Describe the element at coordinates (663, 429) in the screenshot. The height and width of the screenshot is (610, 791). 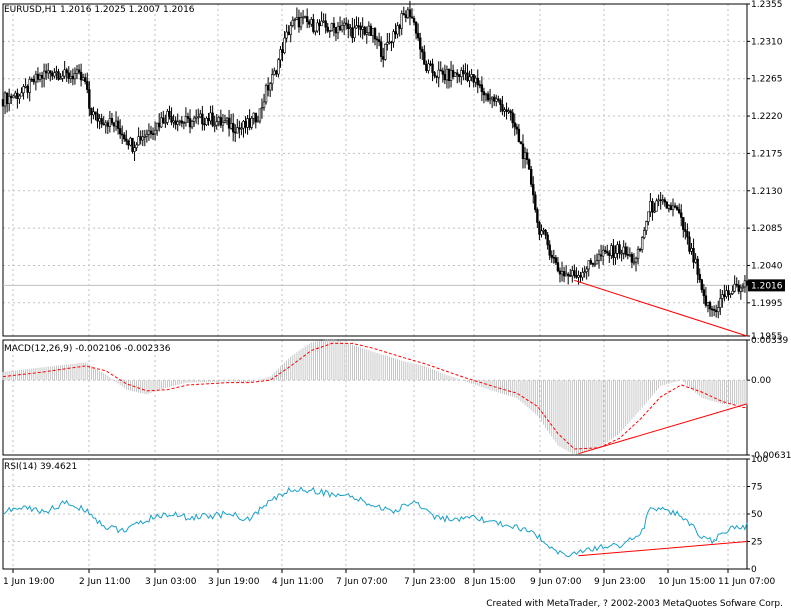
I see `macd-trendline` at that location.